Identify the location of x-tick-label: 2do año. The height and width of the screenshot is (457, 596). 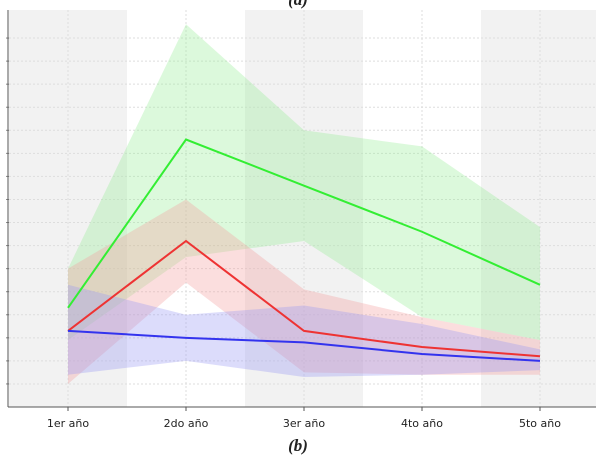
(186, 423).